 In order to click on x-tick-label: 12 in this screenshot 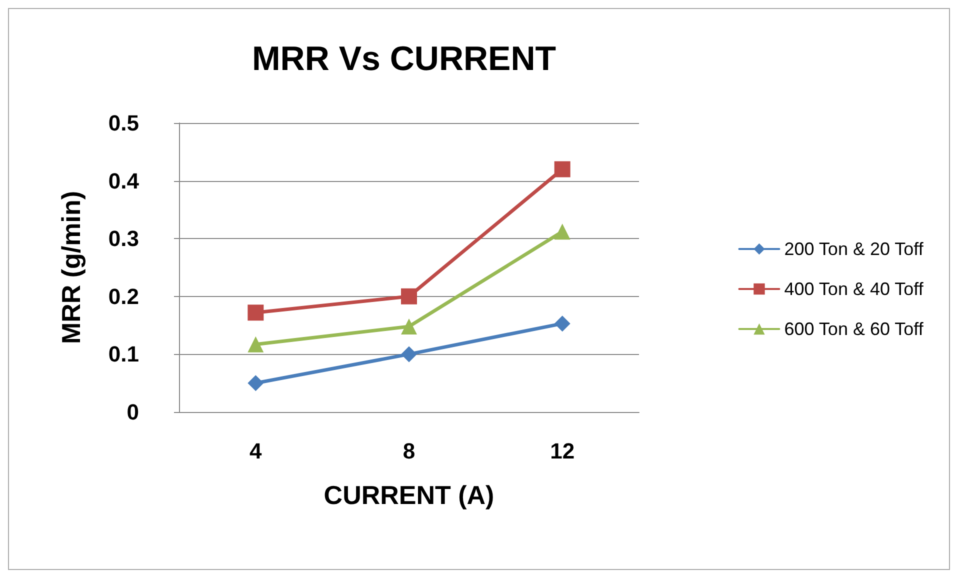, I will do `click(562, 451)`.